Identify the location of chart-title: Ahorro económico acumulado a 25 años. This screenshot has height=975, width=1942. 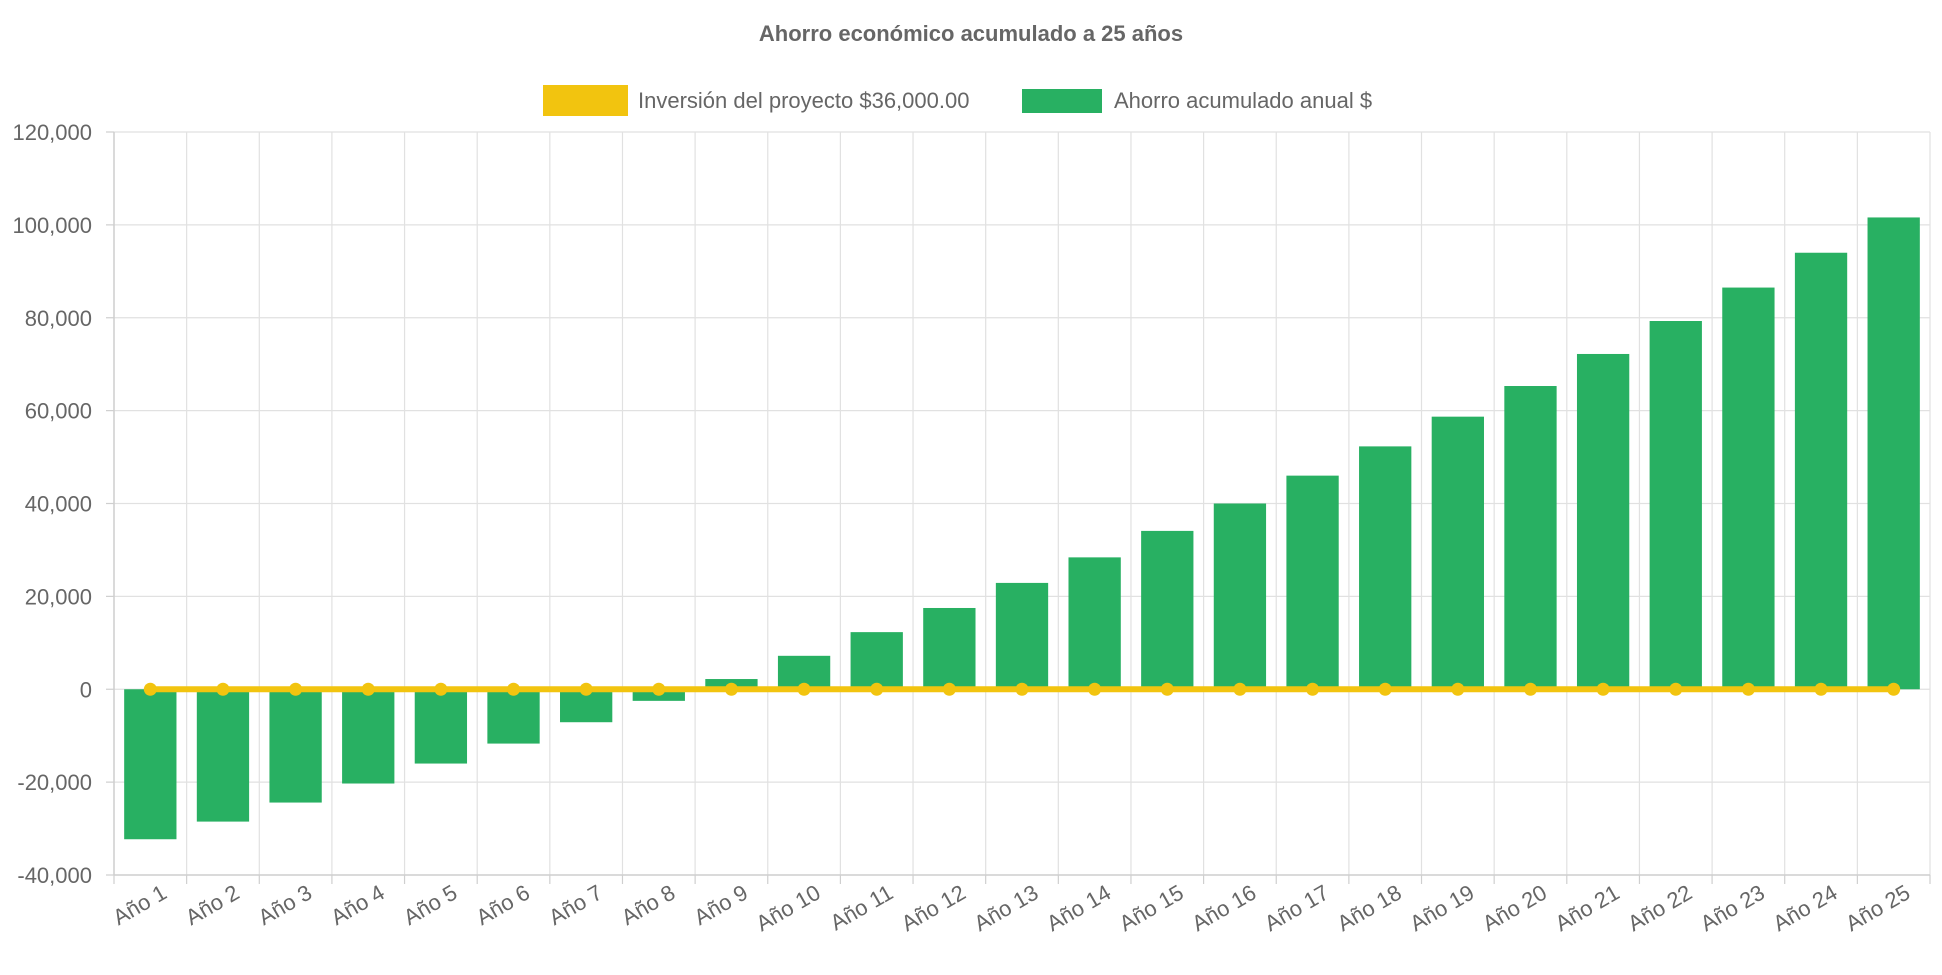
(971, 33).